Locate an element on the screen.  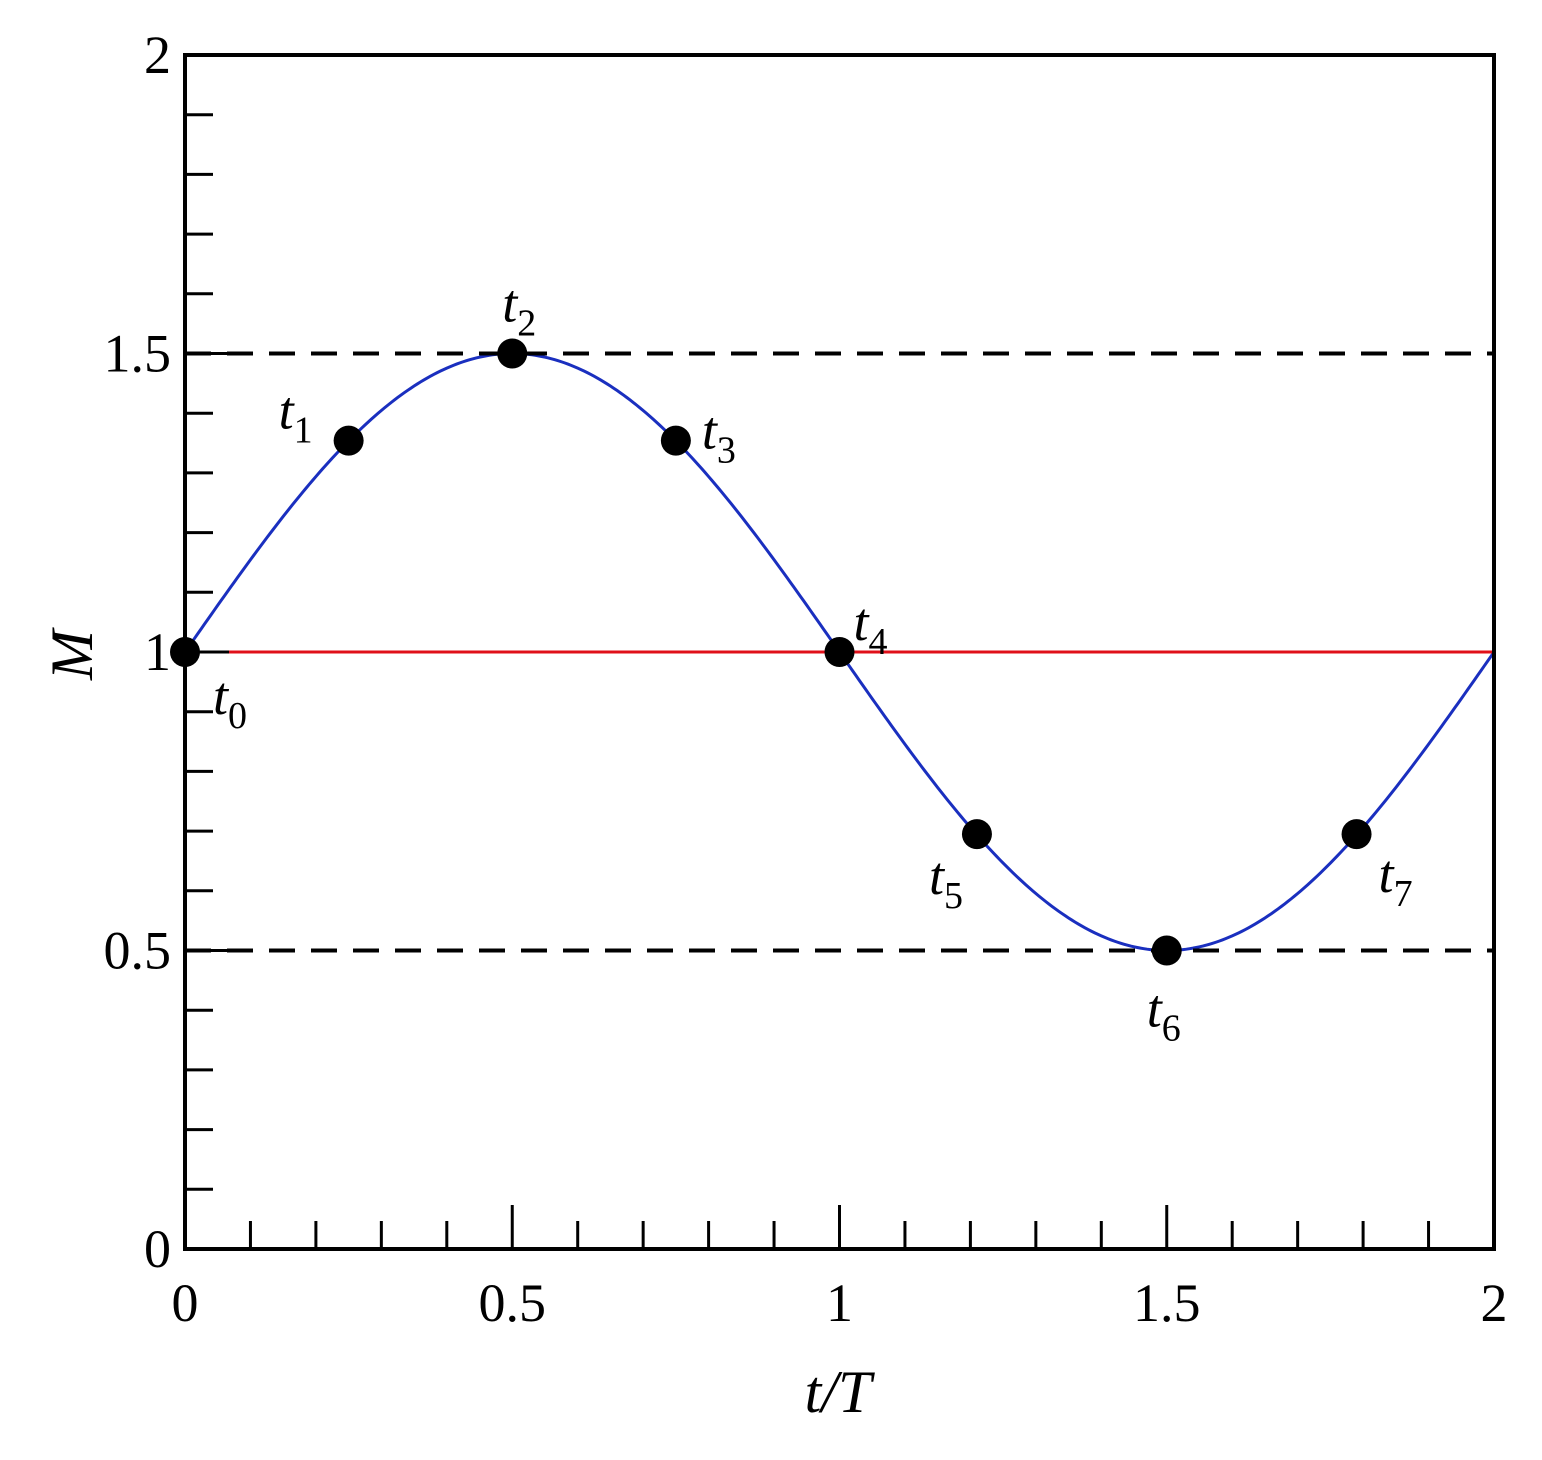
point-label-t4: t4 is located at coordinates (871, 627).